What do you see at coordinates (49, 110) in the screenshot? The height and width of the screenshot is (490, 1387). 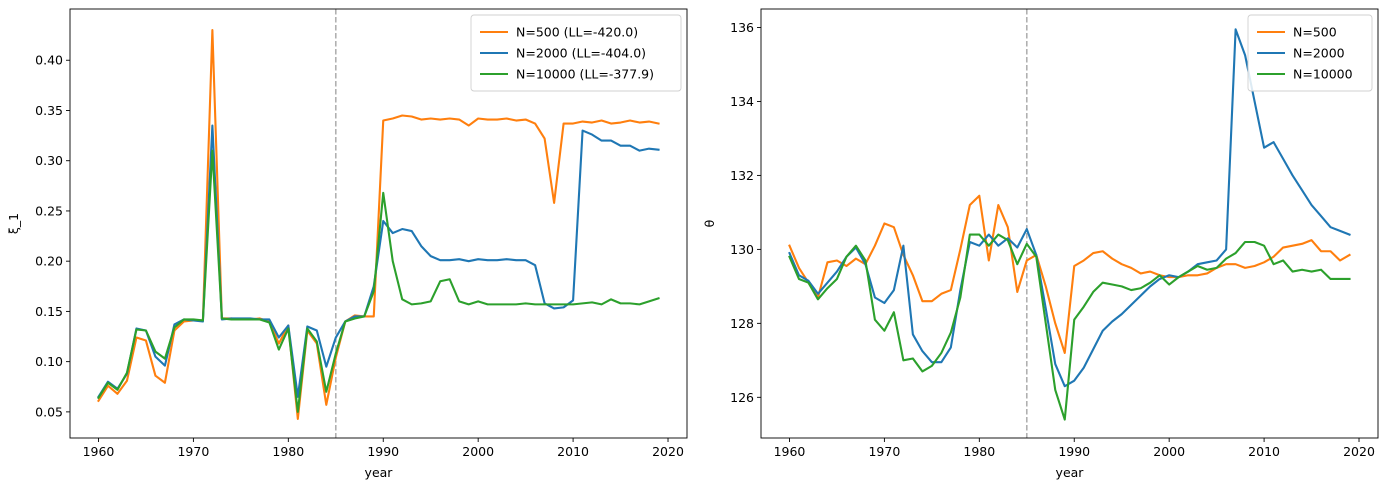 I see `y-tick-label: 0.35` at bounding box center [49, 110].